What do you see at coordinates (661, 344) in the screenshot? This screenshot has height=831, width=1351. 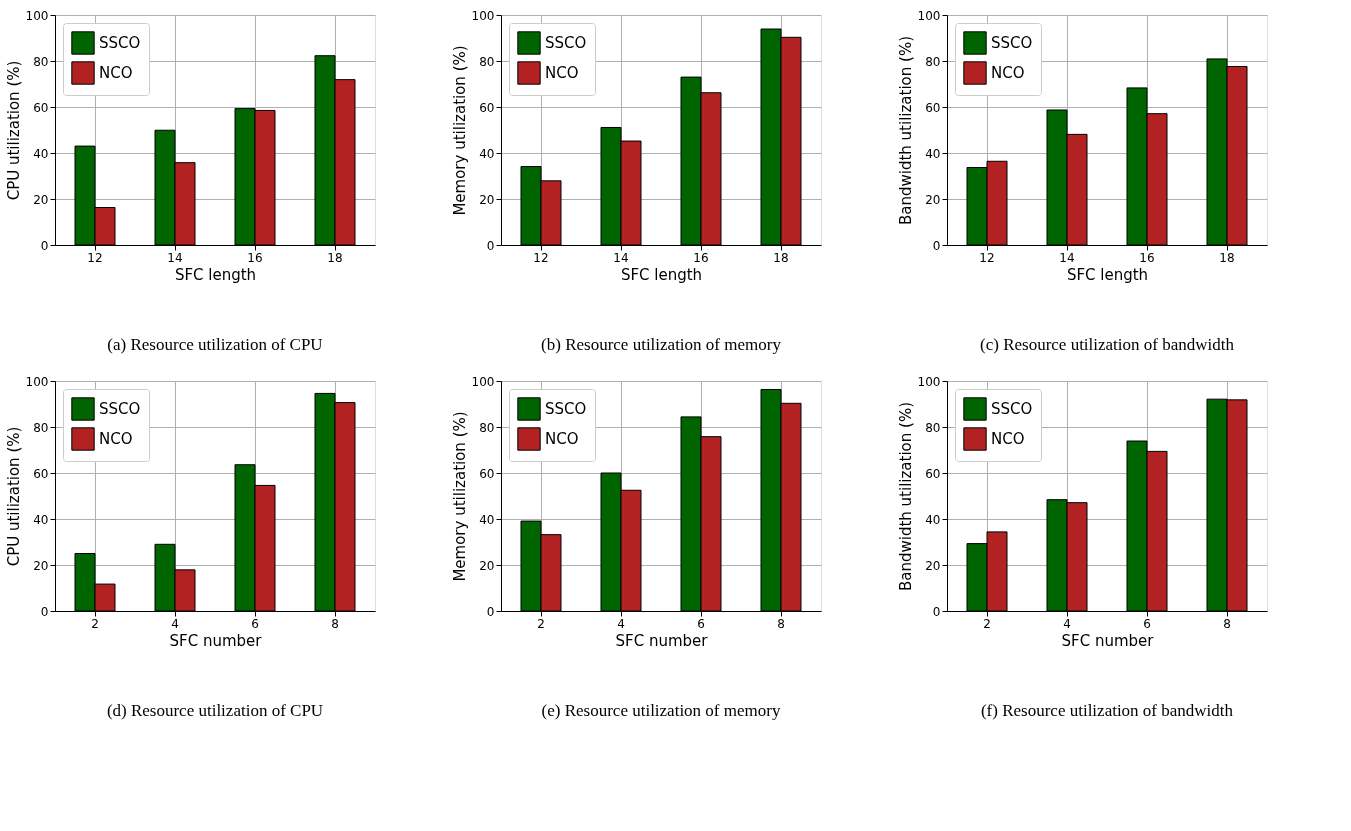 I see `text: (b) Resource utilization of memory` at bounding box center [661, 344].